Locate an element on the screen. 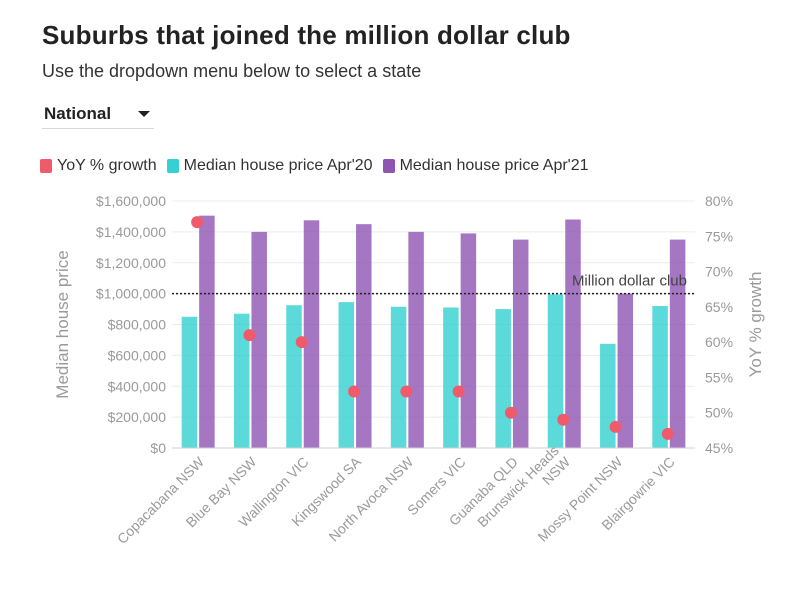  y-tick-label: $1,400,000 is located at coordinates (131, 232).